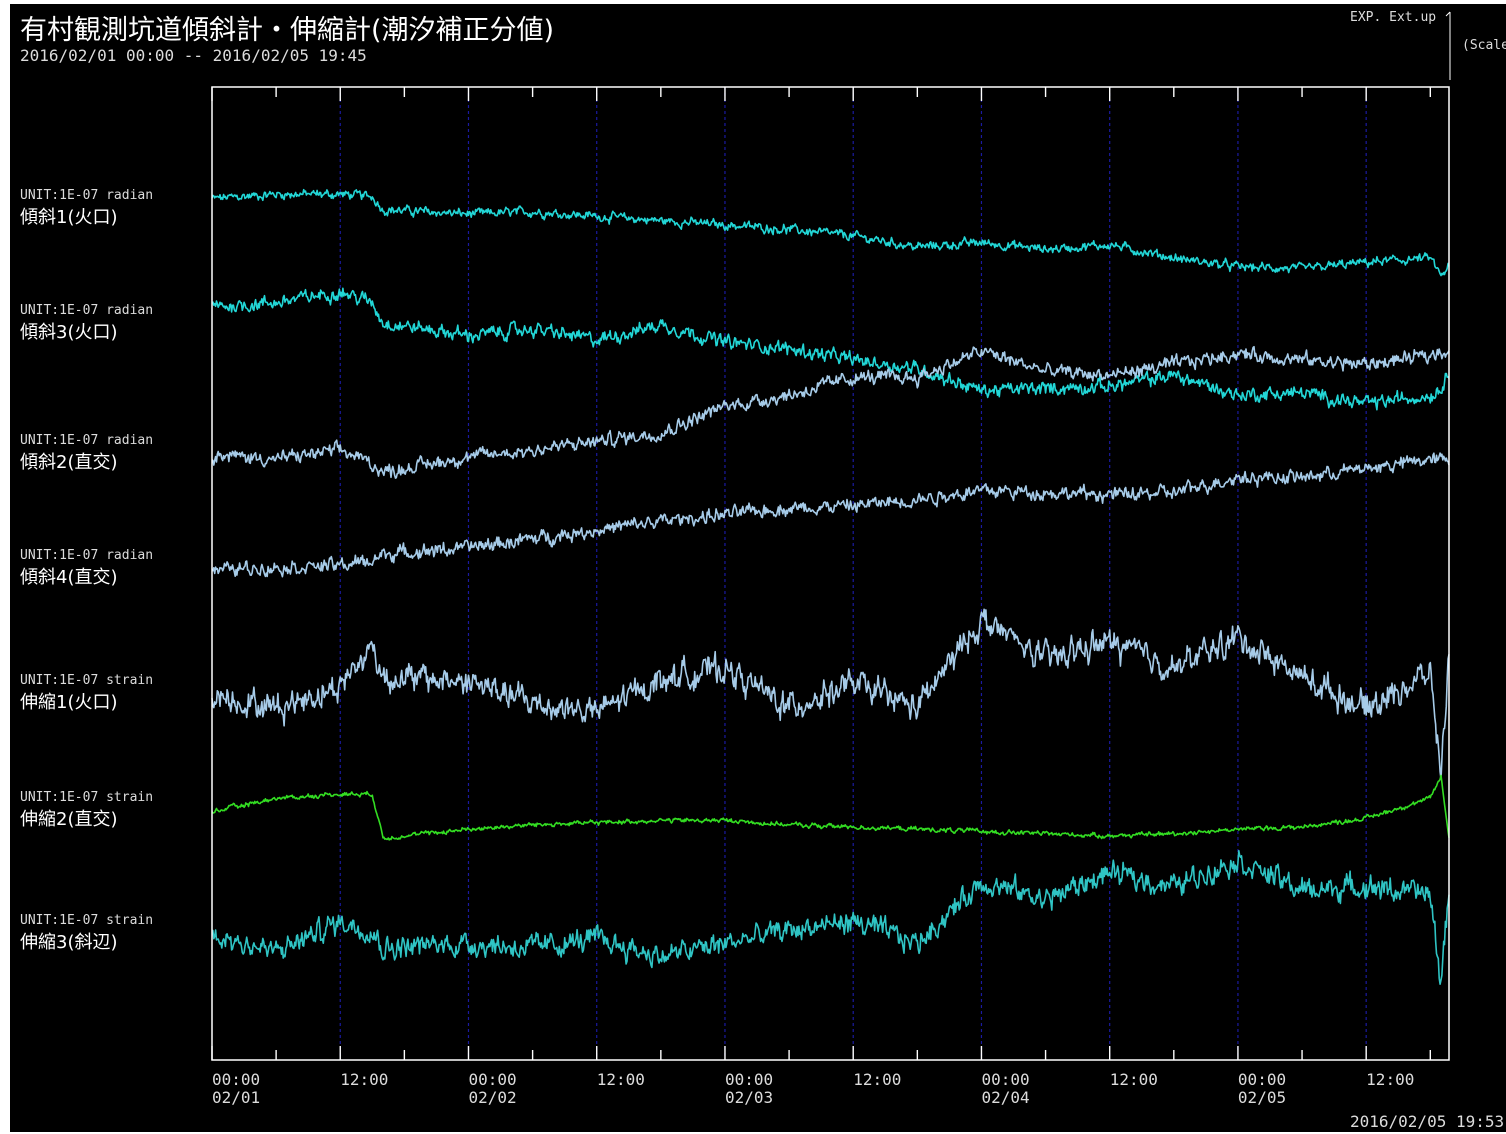 This screenshot has width=1506, height=1134. I want to click on x-tick-label-date: 02/03, so click(749, 1097).